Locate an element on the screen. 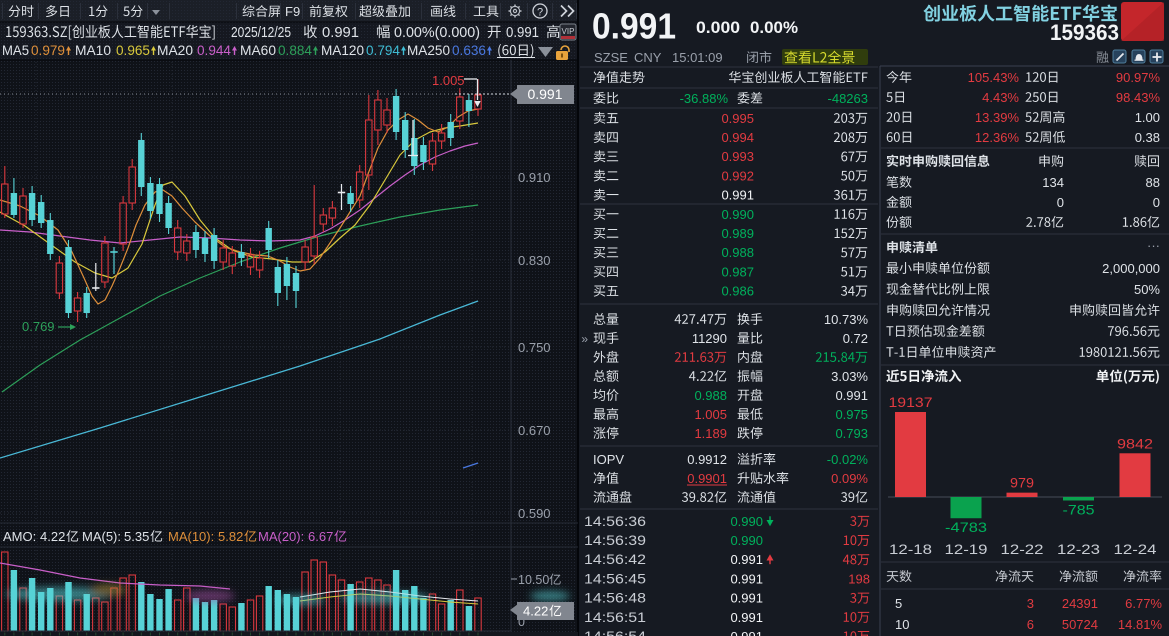 The height and width of the screenshot is (636, 1169). svg-text: 0.00%(0.000) is located at coordinates (437, 33).